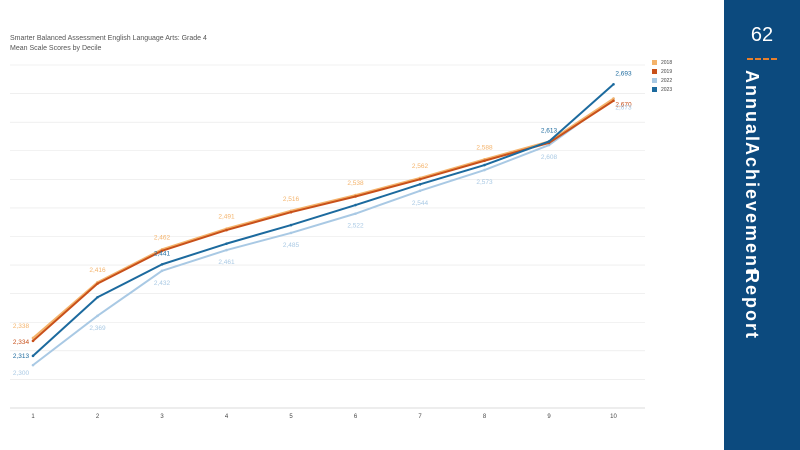 Image resolution: width=800 pixels, height=450 pixels. I want to click on legend-item: 2023, so click(662, 89).